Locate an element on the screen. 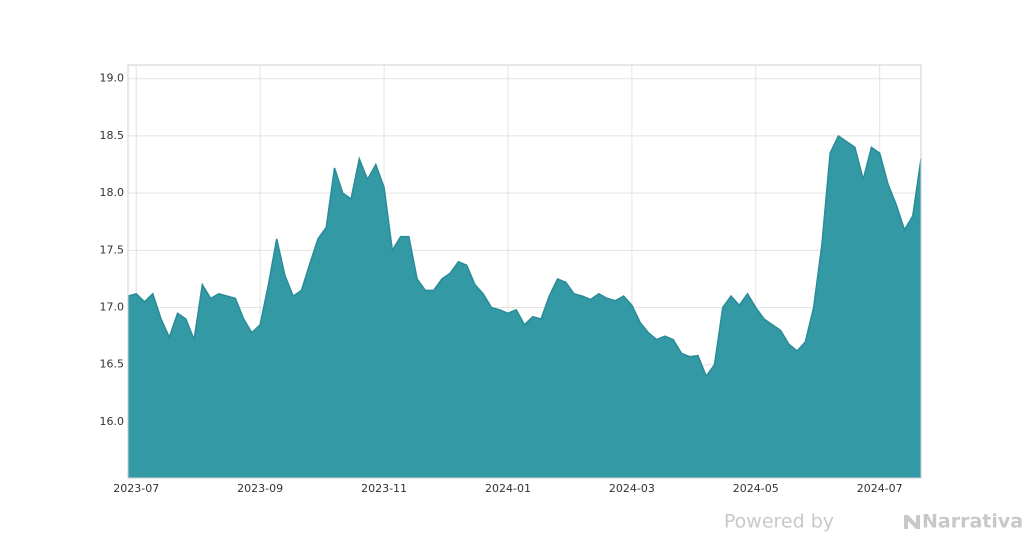  y-tick-label: 19.0 is located at coordinates (112, 78).